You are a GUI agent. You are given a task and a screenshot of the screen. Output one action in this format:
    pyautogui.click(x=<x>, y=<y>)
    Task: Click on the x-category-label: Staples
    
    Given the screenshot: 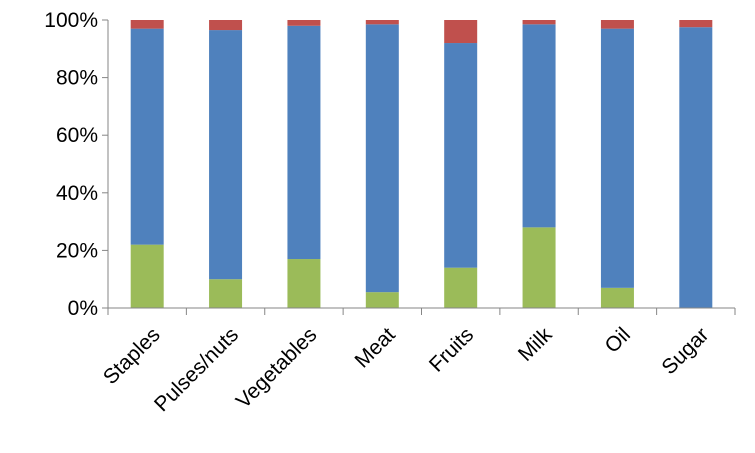 What is the action you would take?
    pyautogui.click(x=132, y=356)
    